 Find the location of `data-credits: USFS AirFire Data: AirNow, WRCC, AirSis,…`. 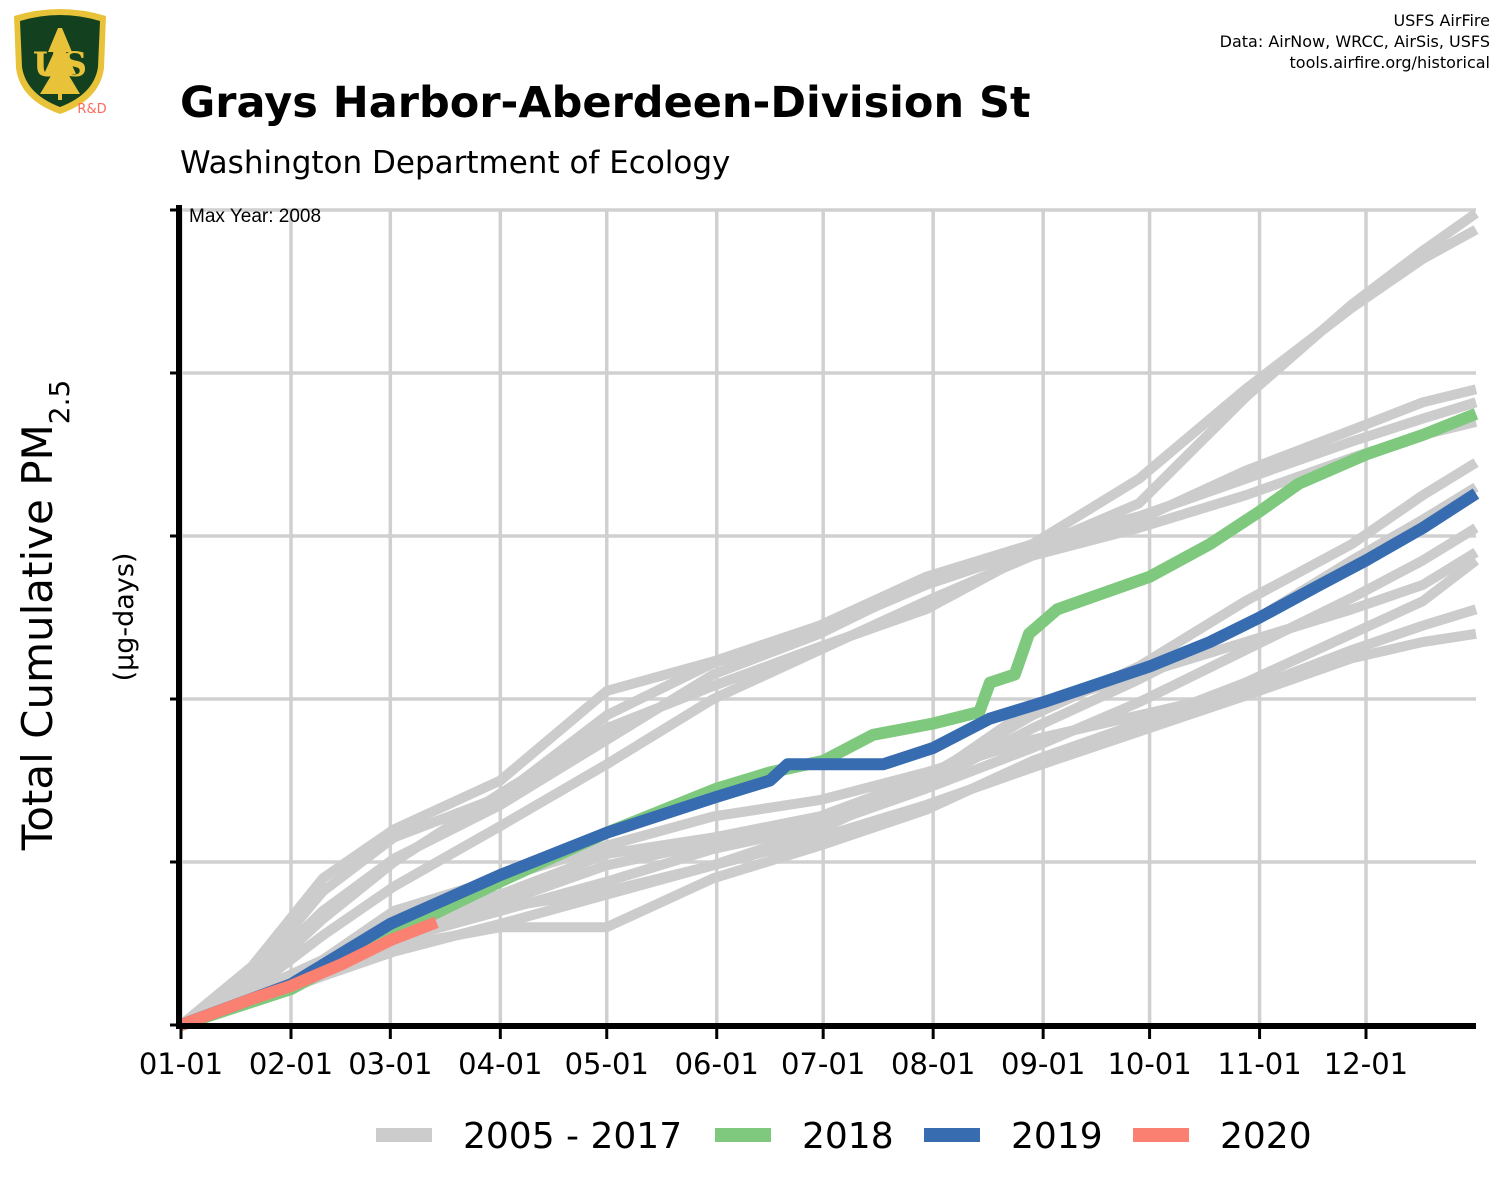

data-credits: USFS AirFire Data: AirNow, WRCC, AirSis,… is located at coordinates (1355, 41).